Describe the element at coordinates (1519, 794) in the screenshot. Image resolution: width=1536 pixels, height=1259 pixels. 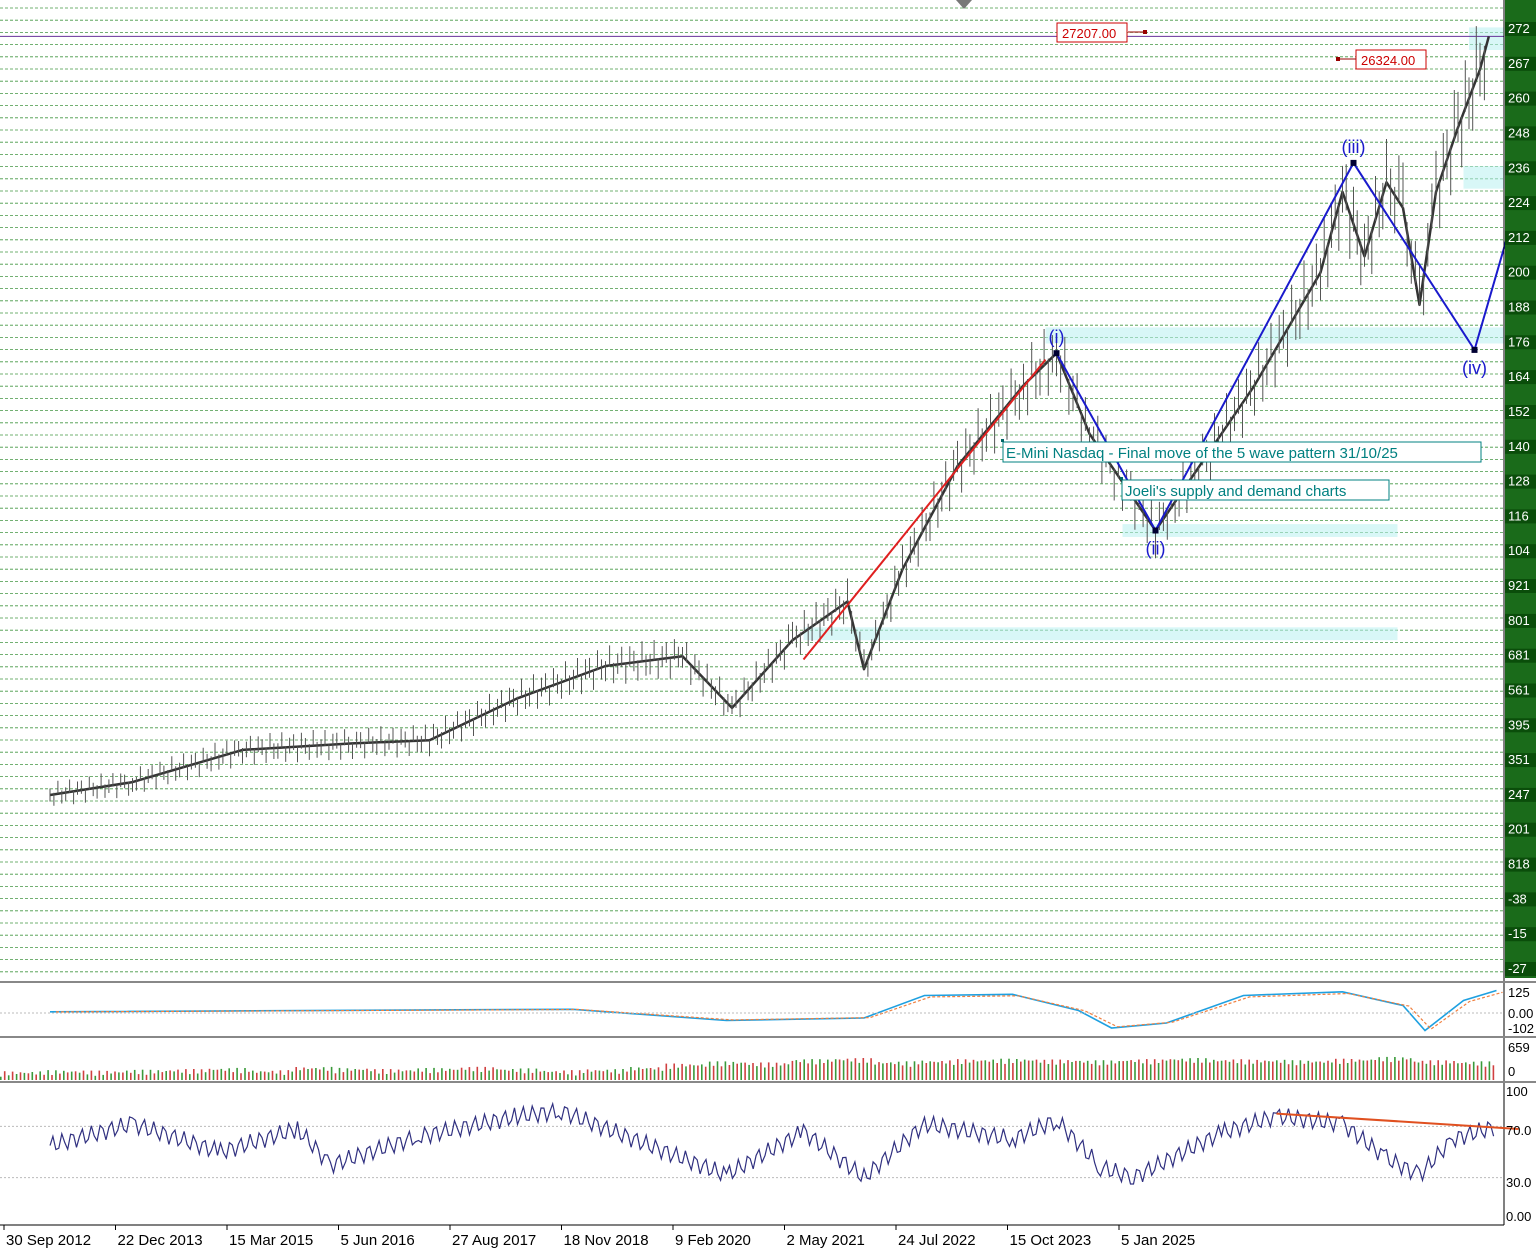
I see `price-axis-label: 247` at that location.